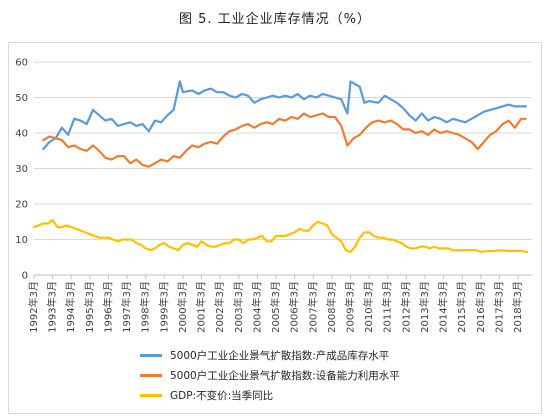 The image size is (550, 420). What do you see at coordinates (285, 376) in the screenshot?
I see `legend-label: 5000户工业企业景气扩散指数:设备能力利用水平` at bounding box center [285, 376].